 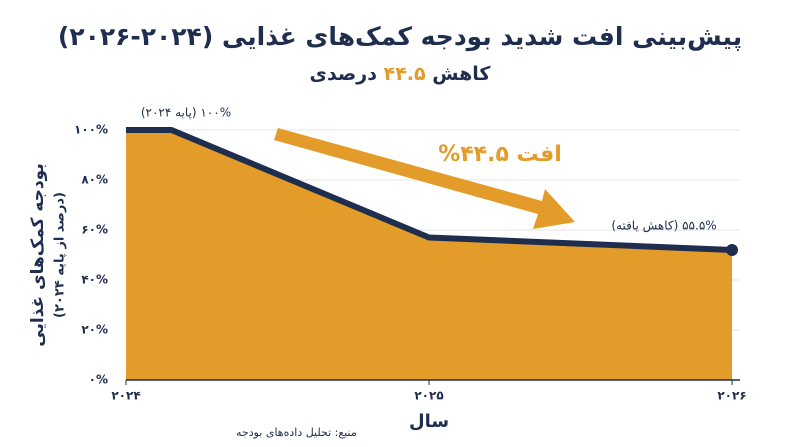 I want to click on chart-subtitle: کاهش ۴۴.۵ درصدی, so click(x=401, y=74).